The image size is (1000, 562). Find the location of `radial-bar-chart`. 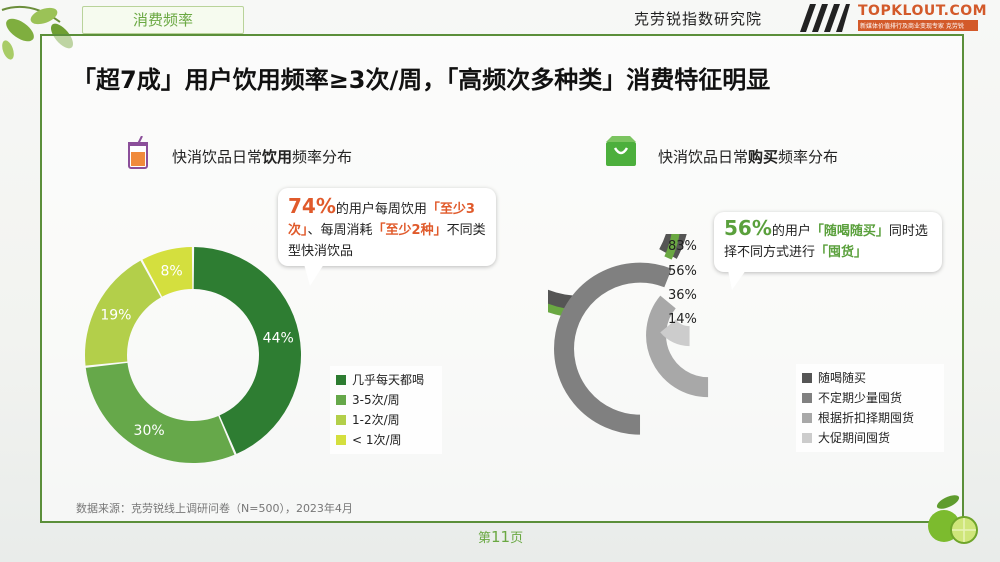

radial-bar-chart is located at coordinates (628, 334).